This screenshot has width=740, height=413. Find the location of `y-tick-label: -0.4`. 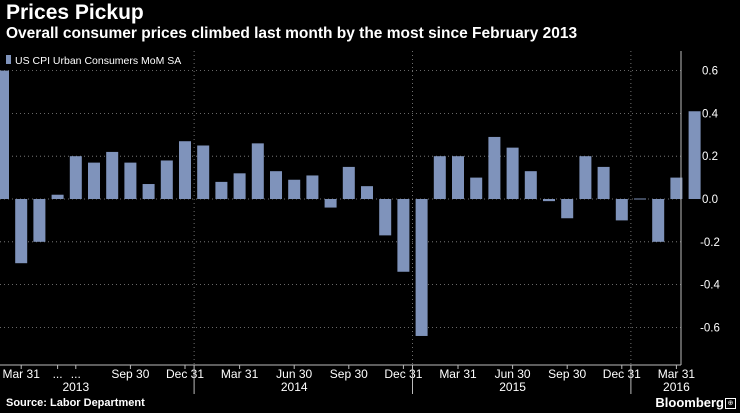

y-tick-label: -0.4 is located at coordinates (710, 286).